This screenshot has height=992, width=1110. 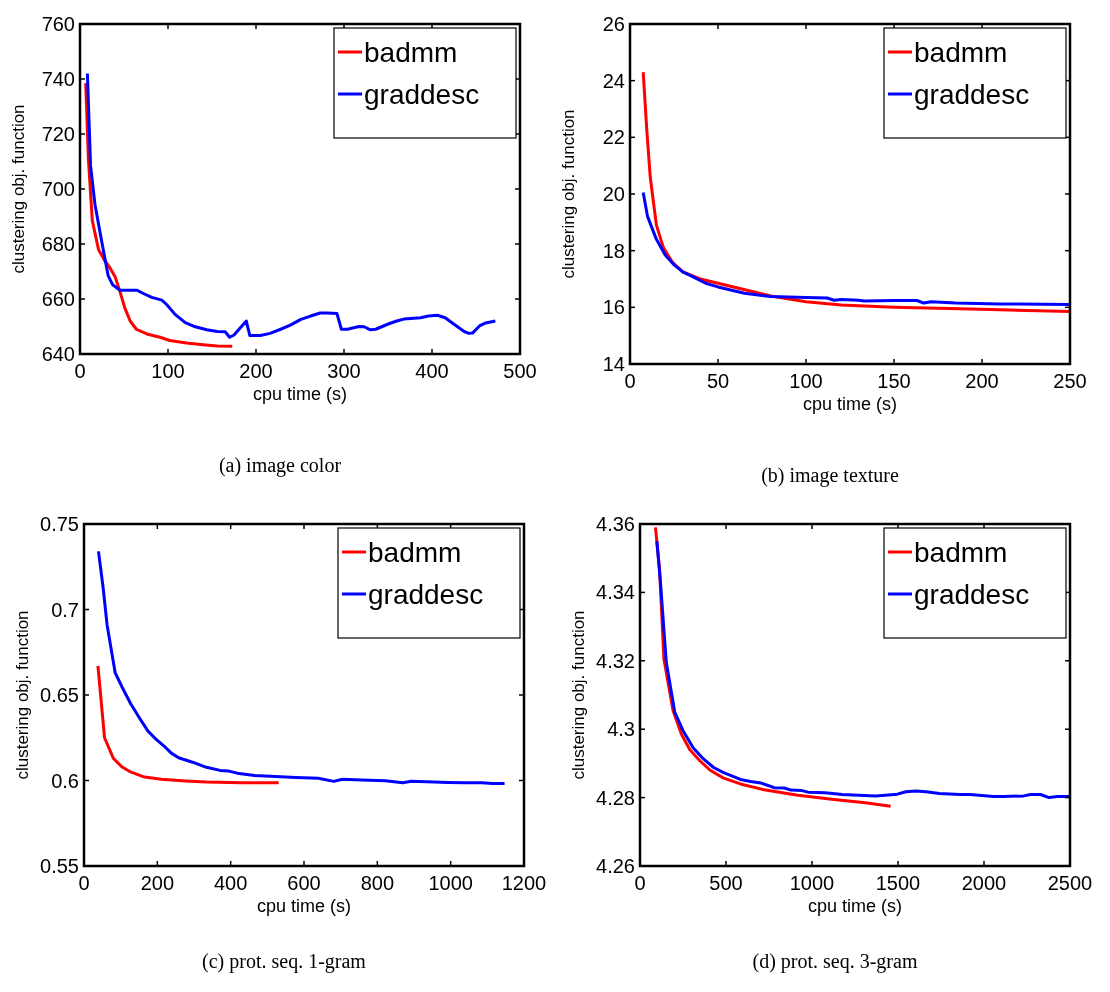 What do you see at coordinates (304, 883) in the screenshot?
I see `x-tick-label: 600` at bounding box center [304, 883].